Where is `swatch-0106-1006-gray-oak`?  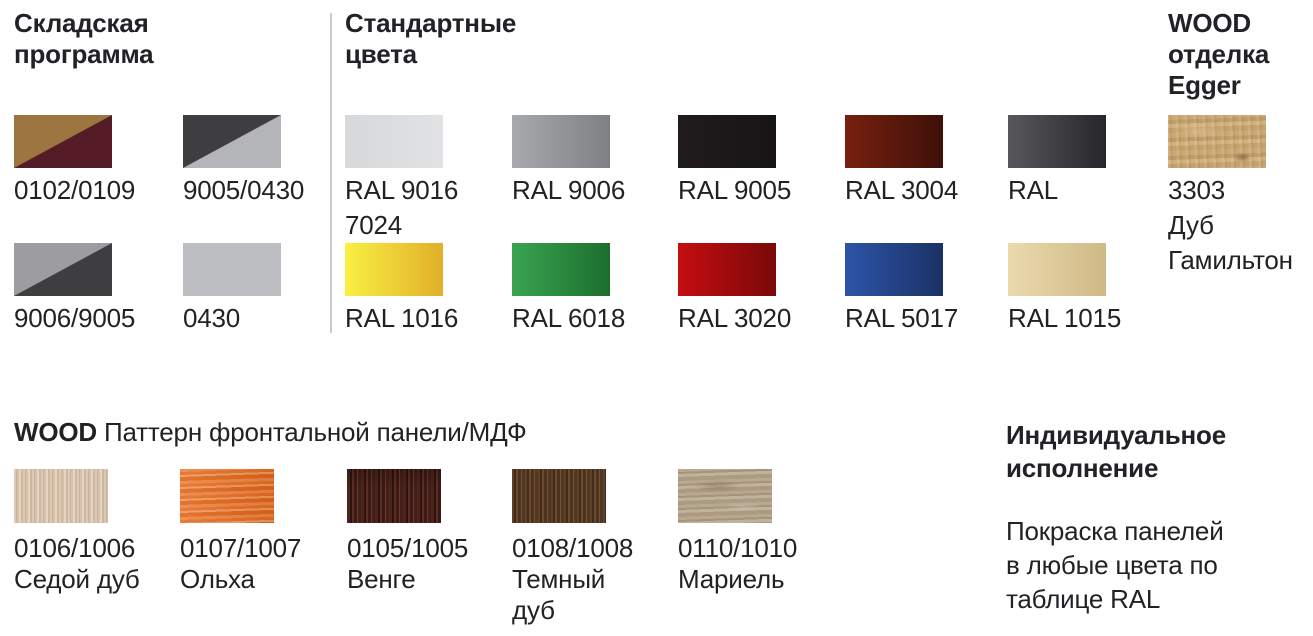
swatch-0106-1006-gray-oak is located at coordinates (61, 496).